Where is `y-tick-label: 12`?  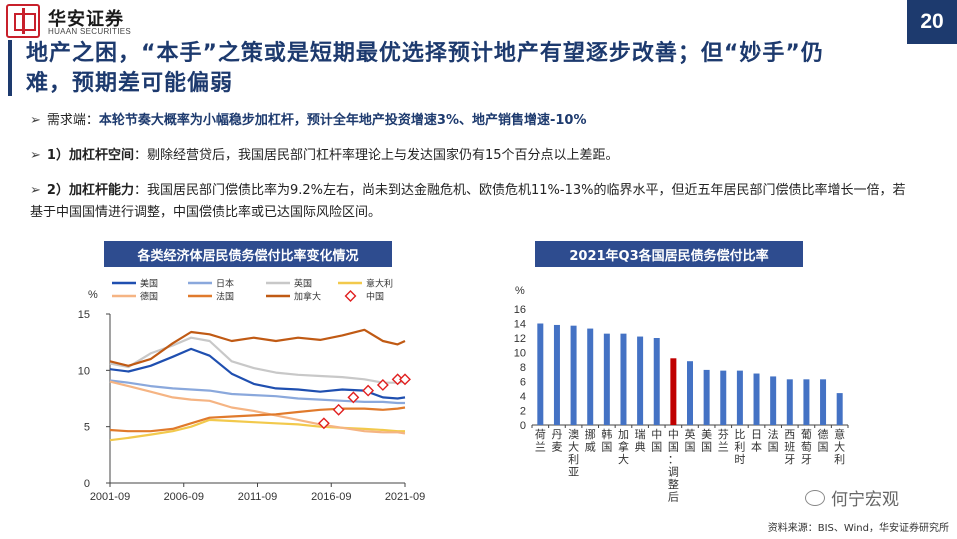 y-tick-label: 12 is located at coordinates (520, 339).